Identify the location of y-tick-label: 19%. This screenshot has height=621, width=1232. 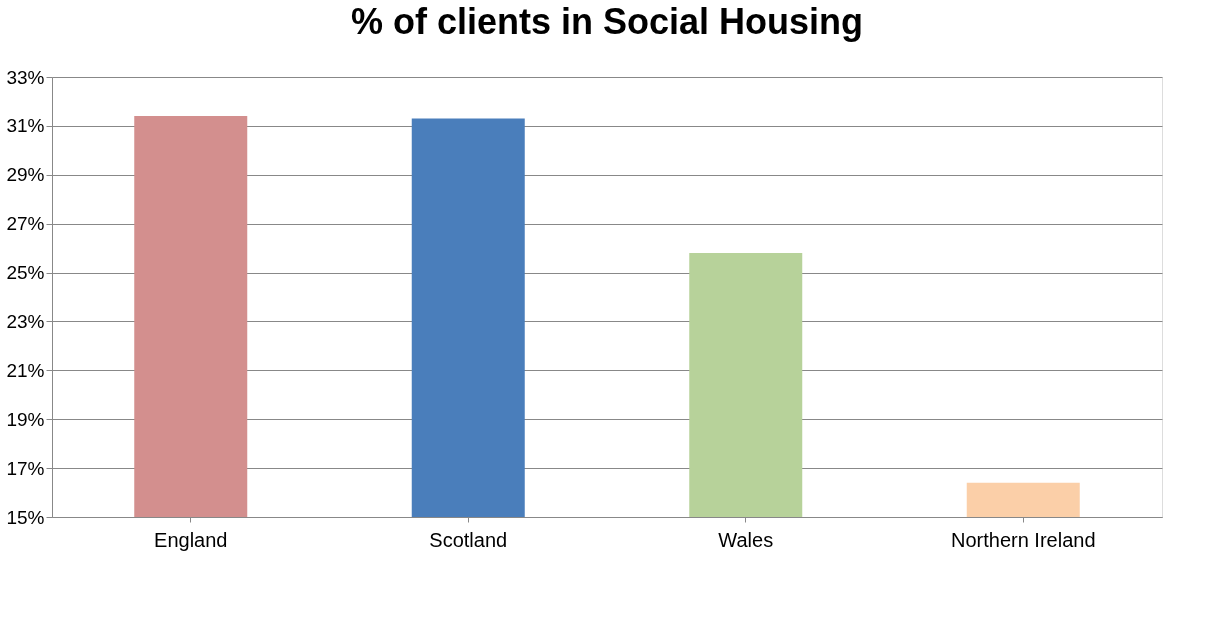
(25, 419).